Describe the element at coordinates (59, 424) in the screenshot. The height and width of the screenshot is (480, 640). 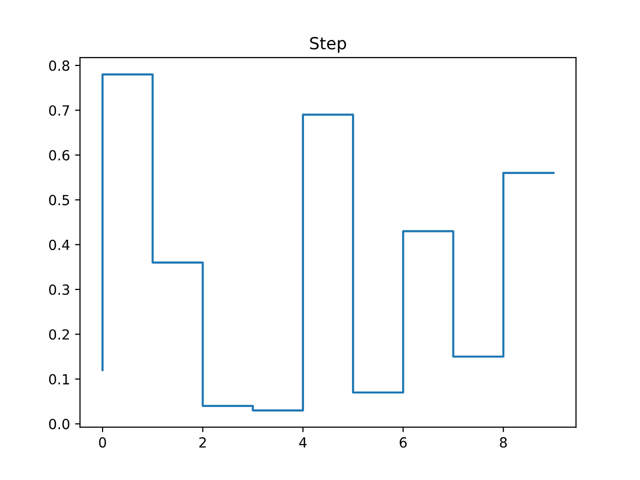
I see `y-tick-label: 0.0` at that location.